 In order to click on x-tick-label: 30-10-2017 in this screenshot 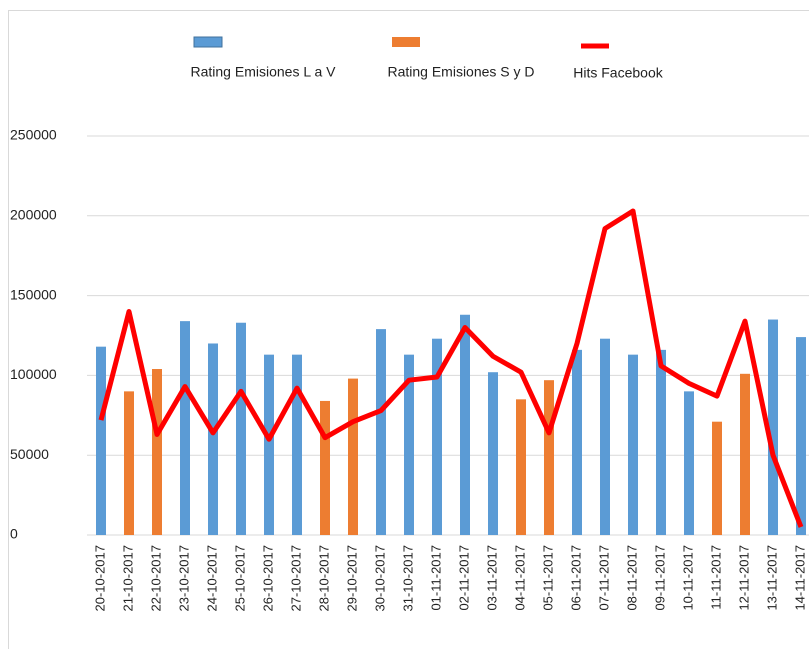, I will do `click(379, 578)`.